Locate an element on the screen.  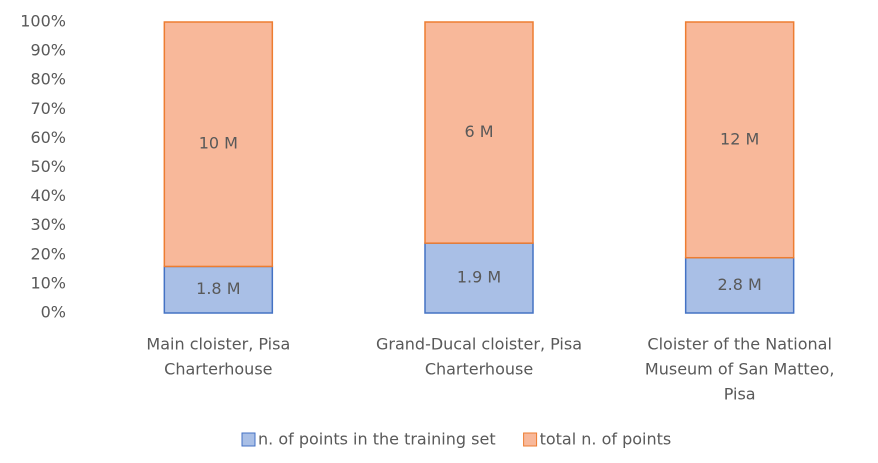
x-tick-label: Grand-Ducal cloister, Pisa is located at coordinates (479, 344).